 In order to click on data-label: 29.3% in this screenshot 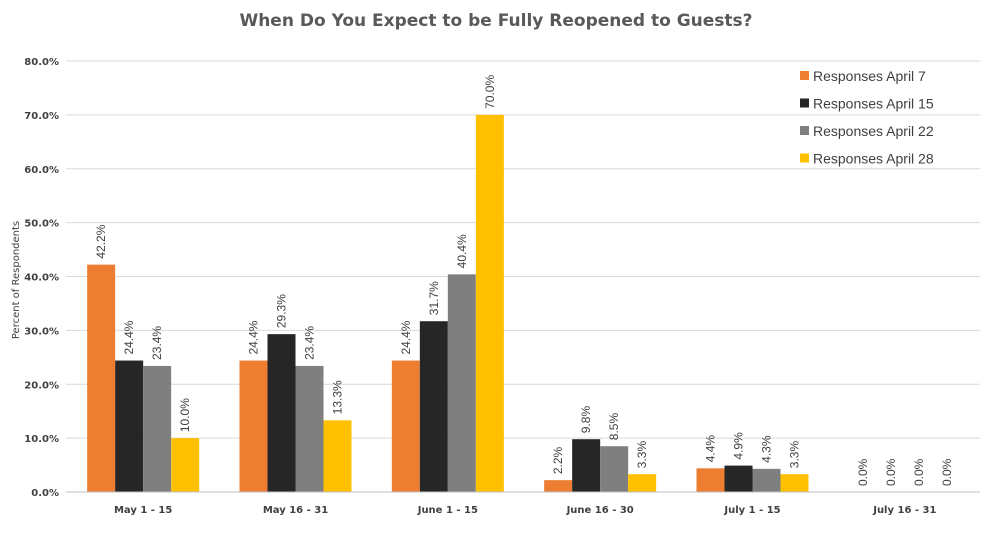, I will do `click(282, 311)`.